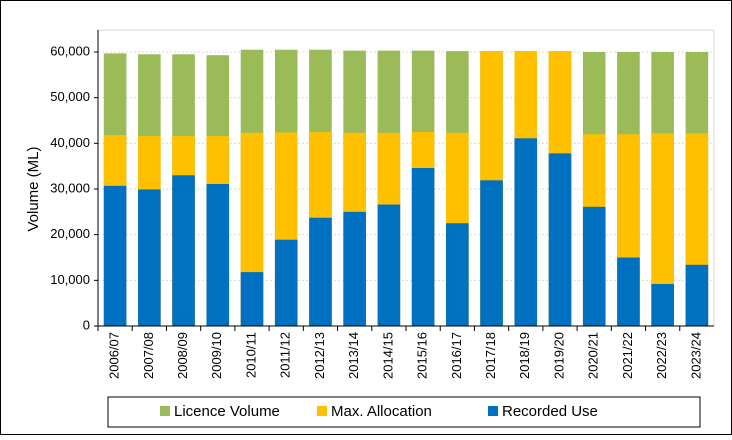 The image size is (732, 440). I want to click on x-tick-label: 2017/18, so click(490, 355).